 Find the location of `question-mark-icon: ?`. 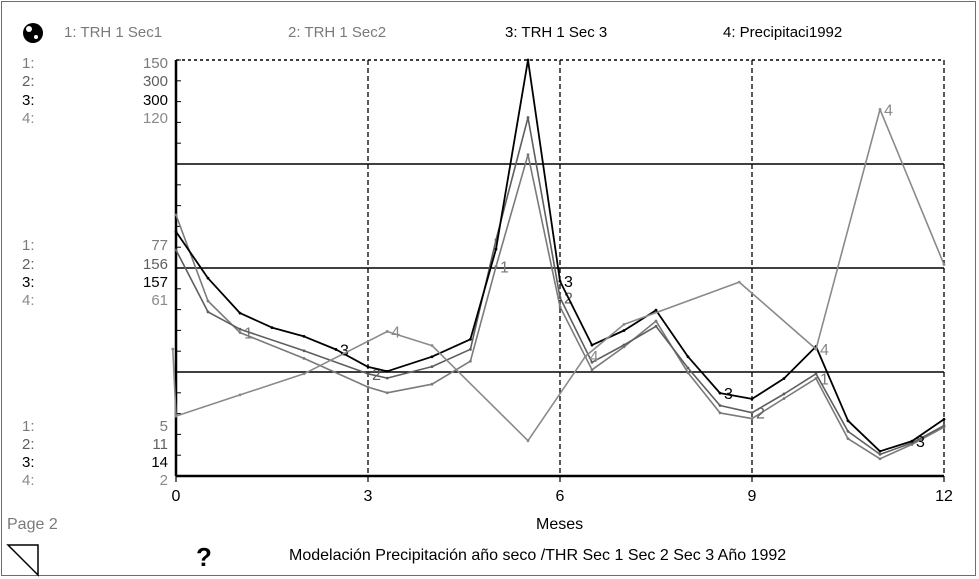

question-mark-icon: ? is located at coordinates (204, 557).